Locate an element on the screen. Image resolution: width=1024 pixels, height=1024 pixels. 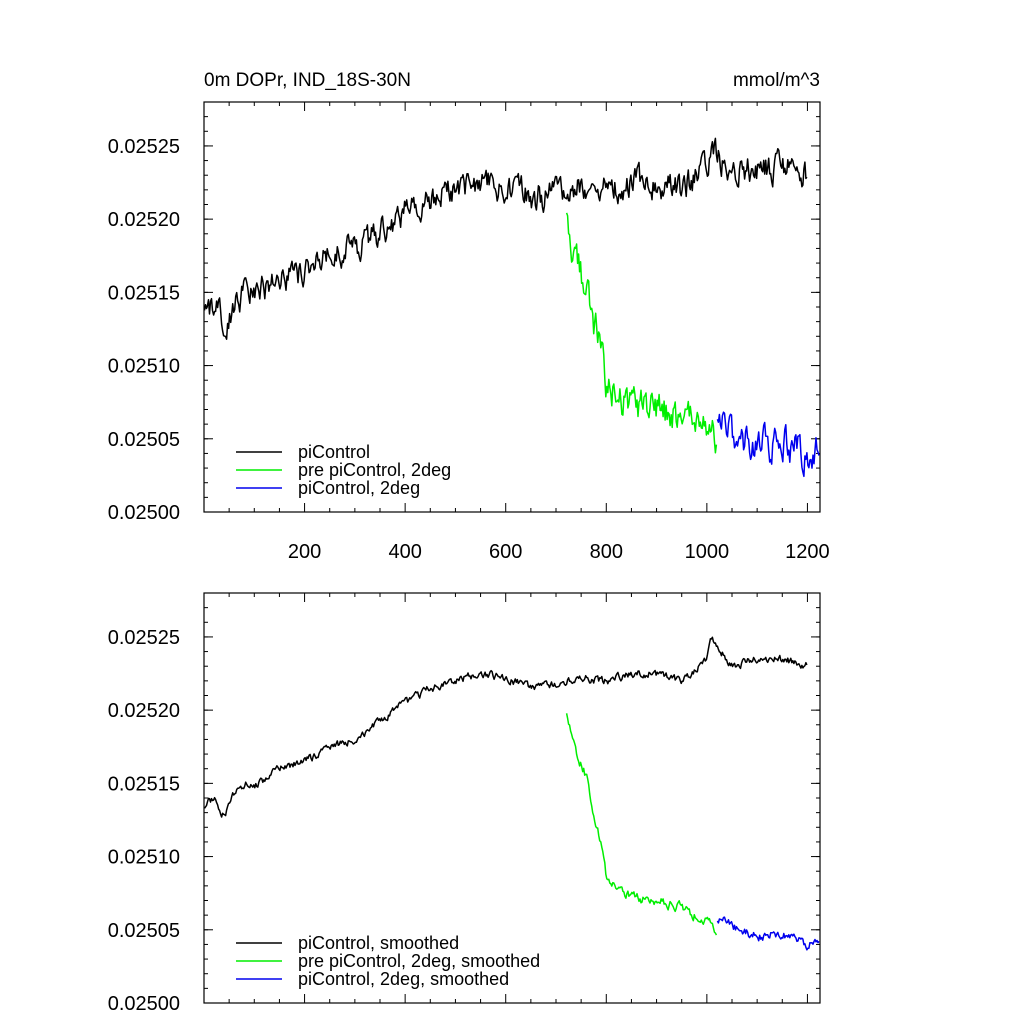
legend-label: pre piControl, 2deg is located at coordinates (374, 470).